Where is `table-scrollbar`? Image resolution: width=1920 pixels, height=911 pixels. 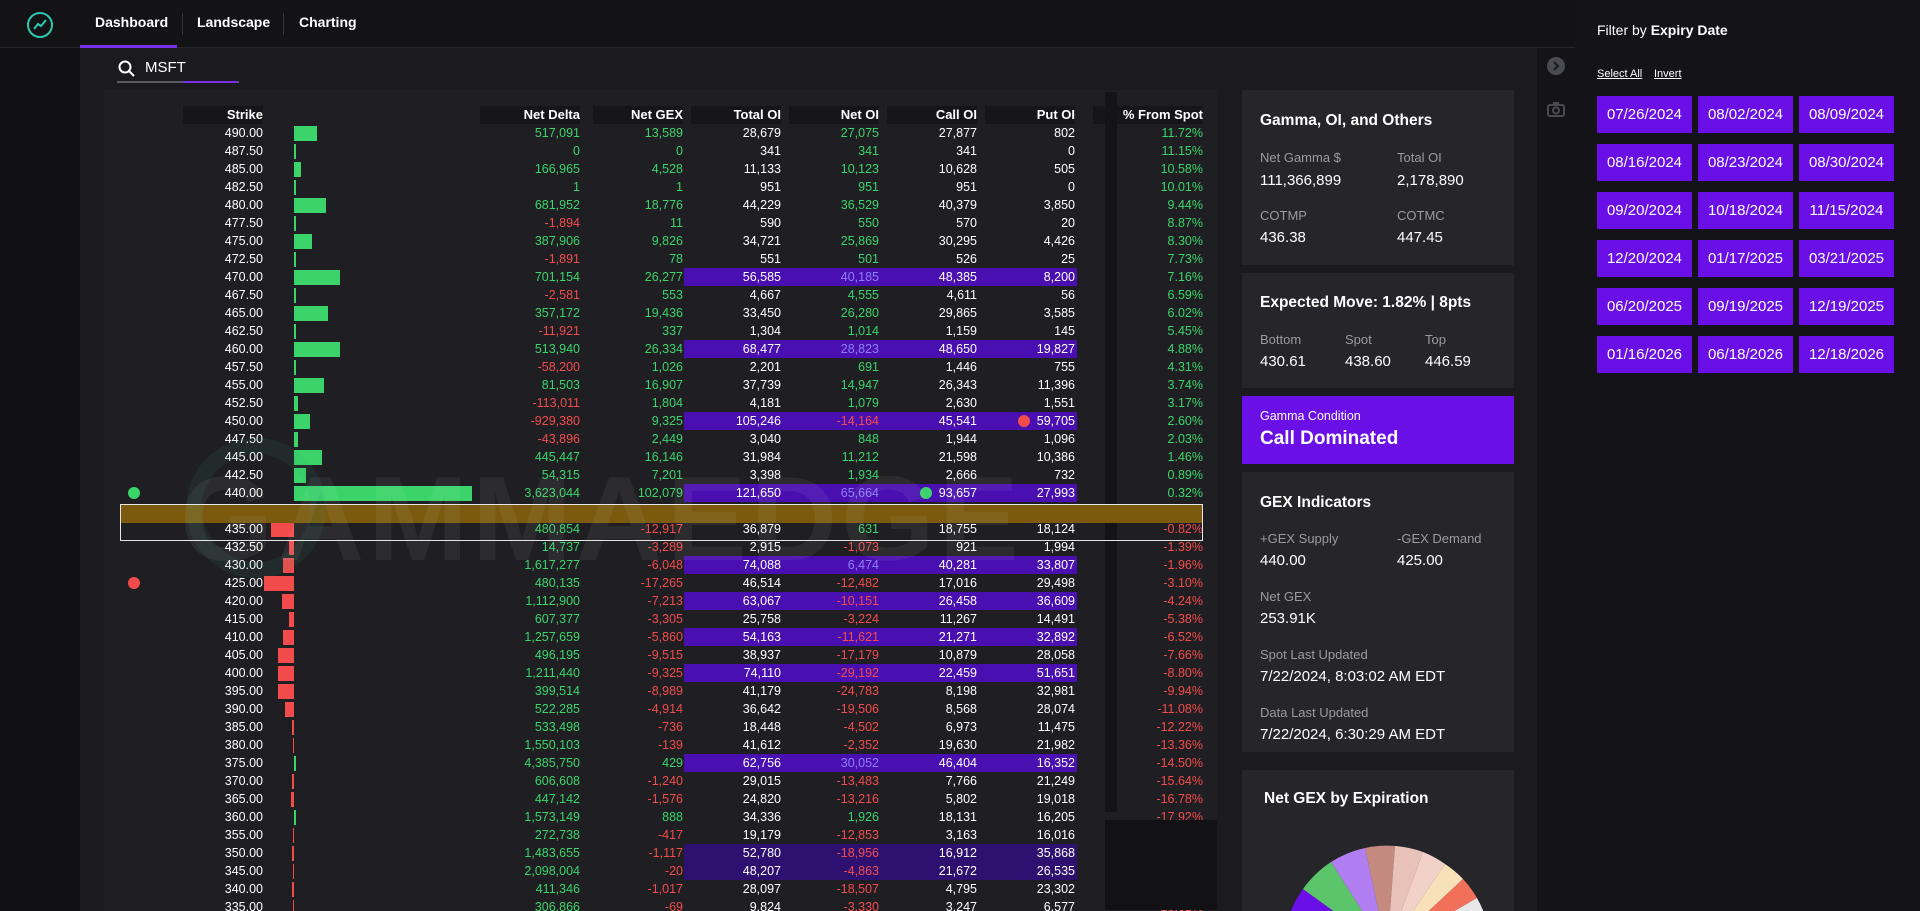
table-scrollbar is located at coordinates (1111, 452).